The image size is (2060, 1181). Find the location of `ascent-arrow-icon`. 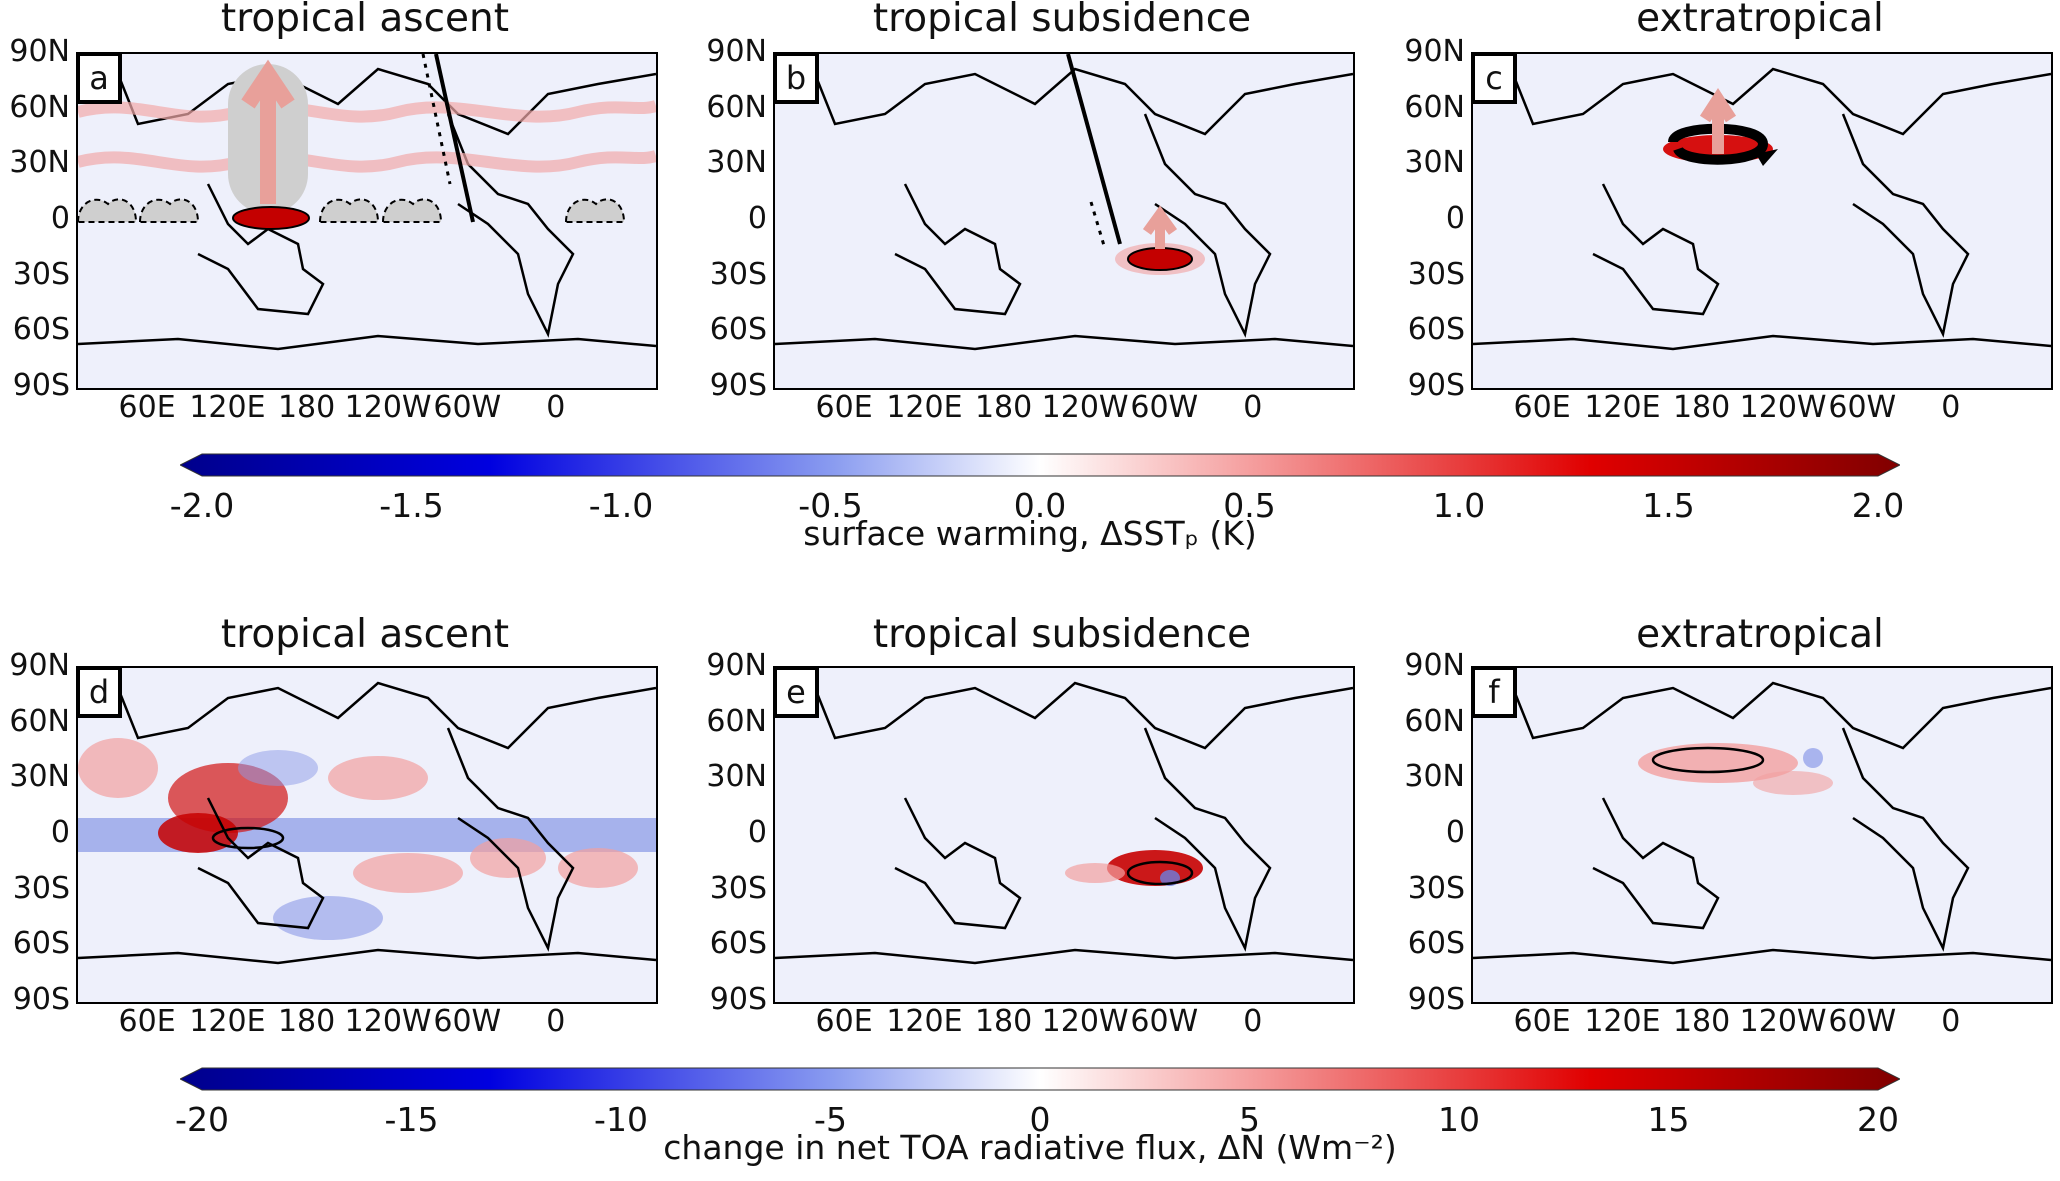

ascent-arrow-icon is located at coordinates (1718, 120).